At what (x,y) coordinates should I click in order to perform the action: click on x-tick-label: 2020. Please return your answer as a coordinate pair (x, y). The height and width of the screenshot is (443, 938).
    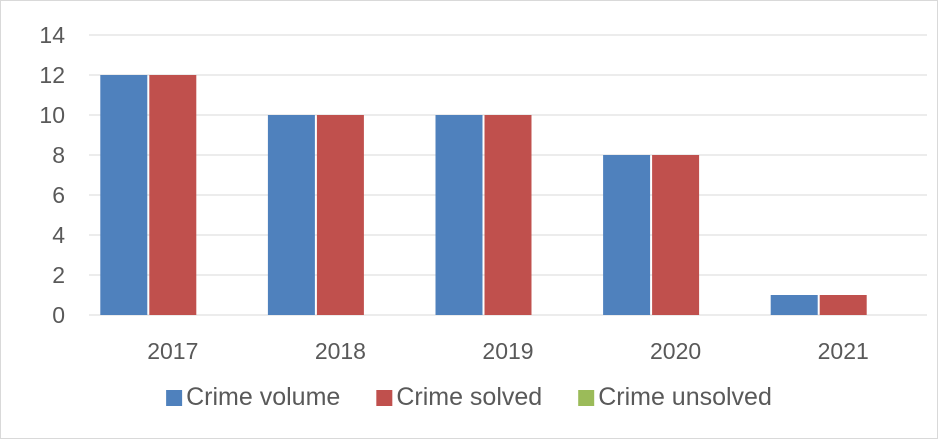
    Looking at the image, I should click on (675, 351).